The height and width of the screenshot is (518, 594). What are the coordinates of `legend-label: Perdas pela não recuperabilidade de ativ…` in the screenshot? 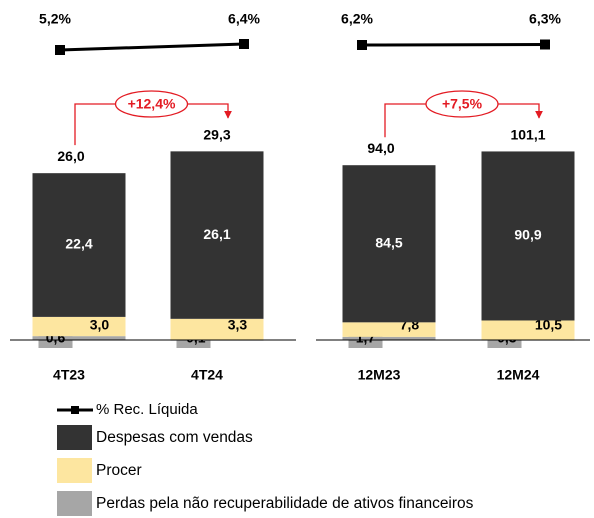 It's located at (285, 503).